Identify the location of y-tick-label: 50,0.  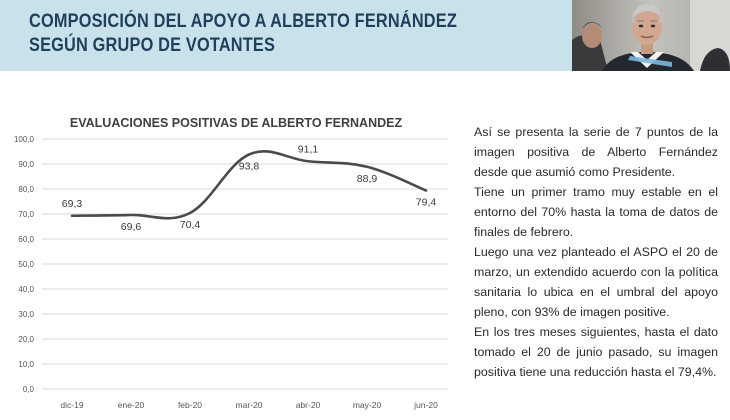
(26, 264).